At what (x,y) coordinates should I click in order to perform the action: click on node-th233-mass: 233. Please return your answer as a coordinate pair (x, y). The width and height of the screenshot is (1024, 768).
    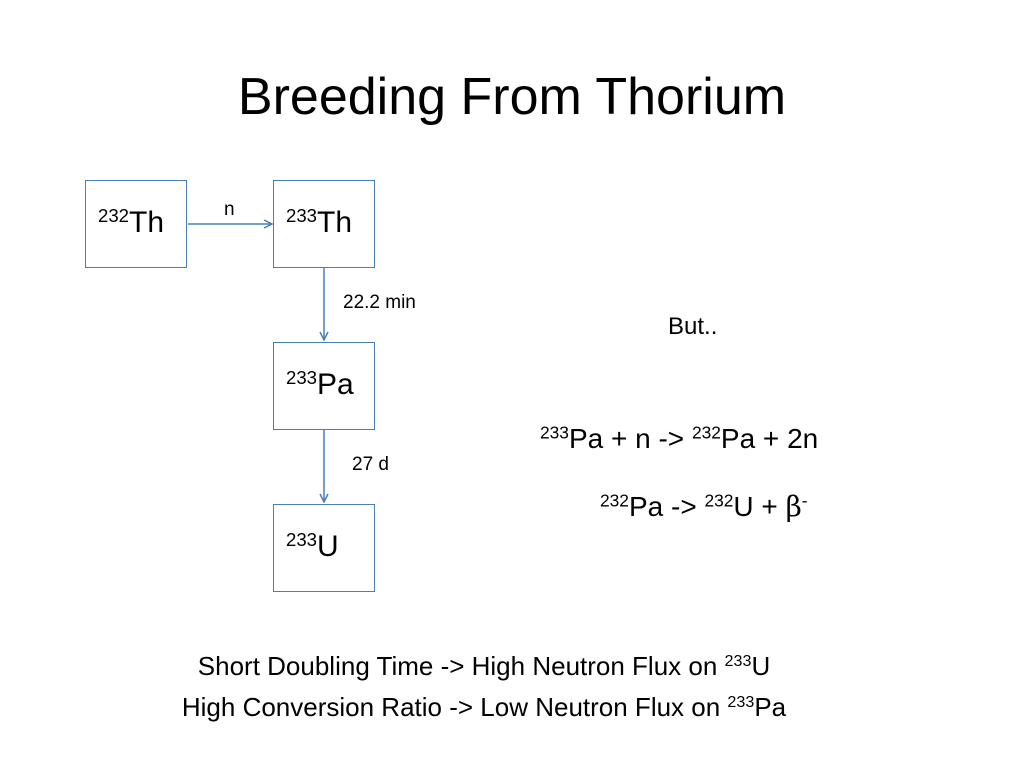
    Looking at the image, I should click on (302, 215).